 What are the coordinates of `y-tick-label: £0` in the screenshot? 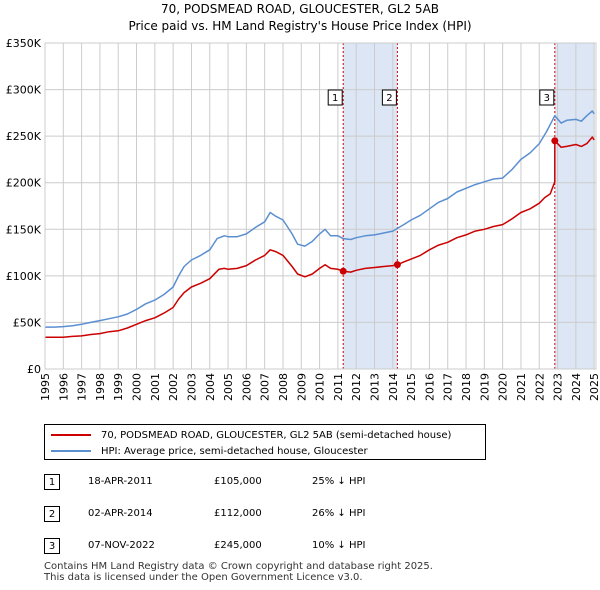 It's located at (34, 369).